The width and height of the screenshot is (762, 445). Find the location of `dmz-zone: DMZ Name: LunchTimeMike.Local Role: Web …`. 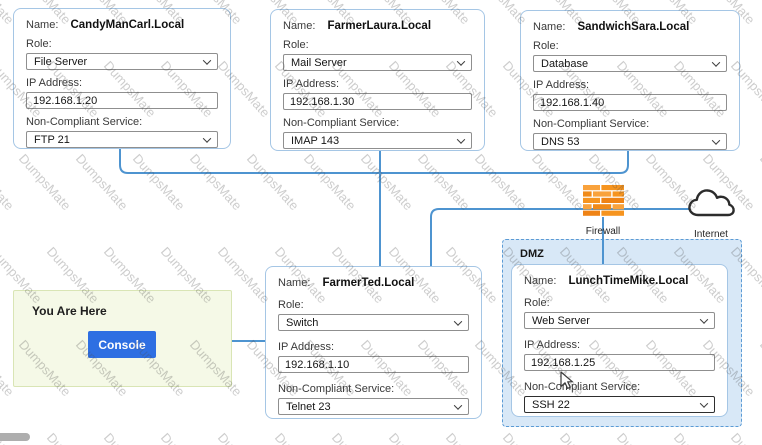

dmz-zone: DMZ Name: LunchTimeMike.Local Role: Web … is located at coordinates (622, 333).